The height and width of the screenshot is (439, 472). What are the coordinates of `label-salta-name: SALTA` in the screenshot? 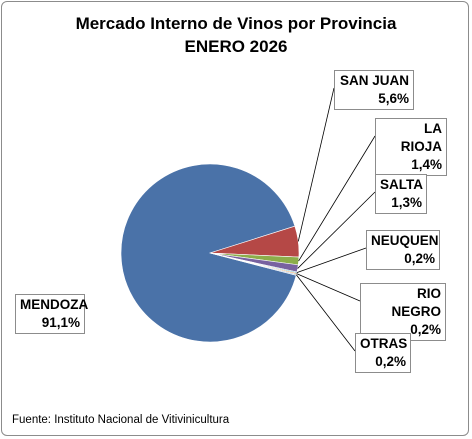 It's located at (401, 184).